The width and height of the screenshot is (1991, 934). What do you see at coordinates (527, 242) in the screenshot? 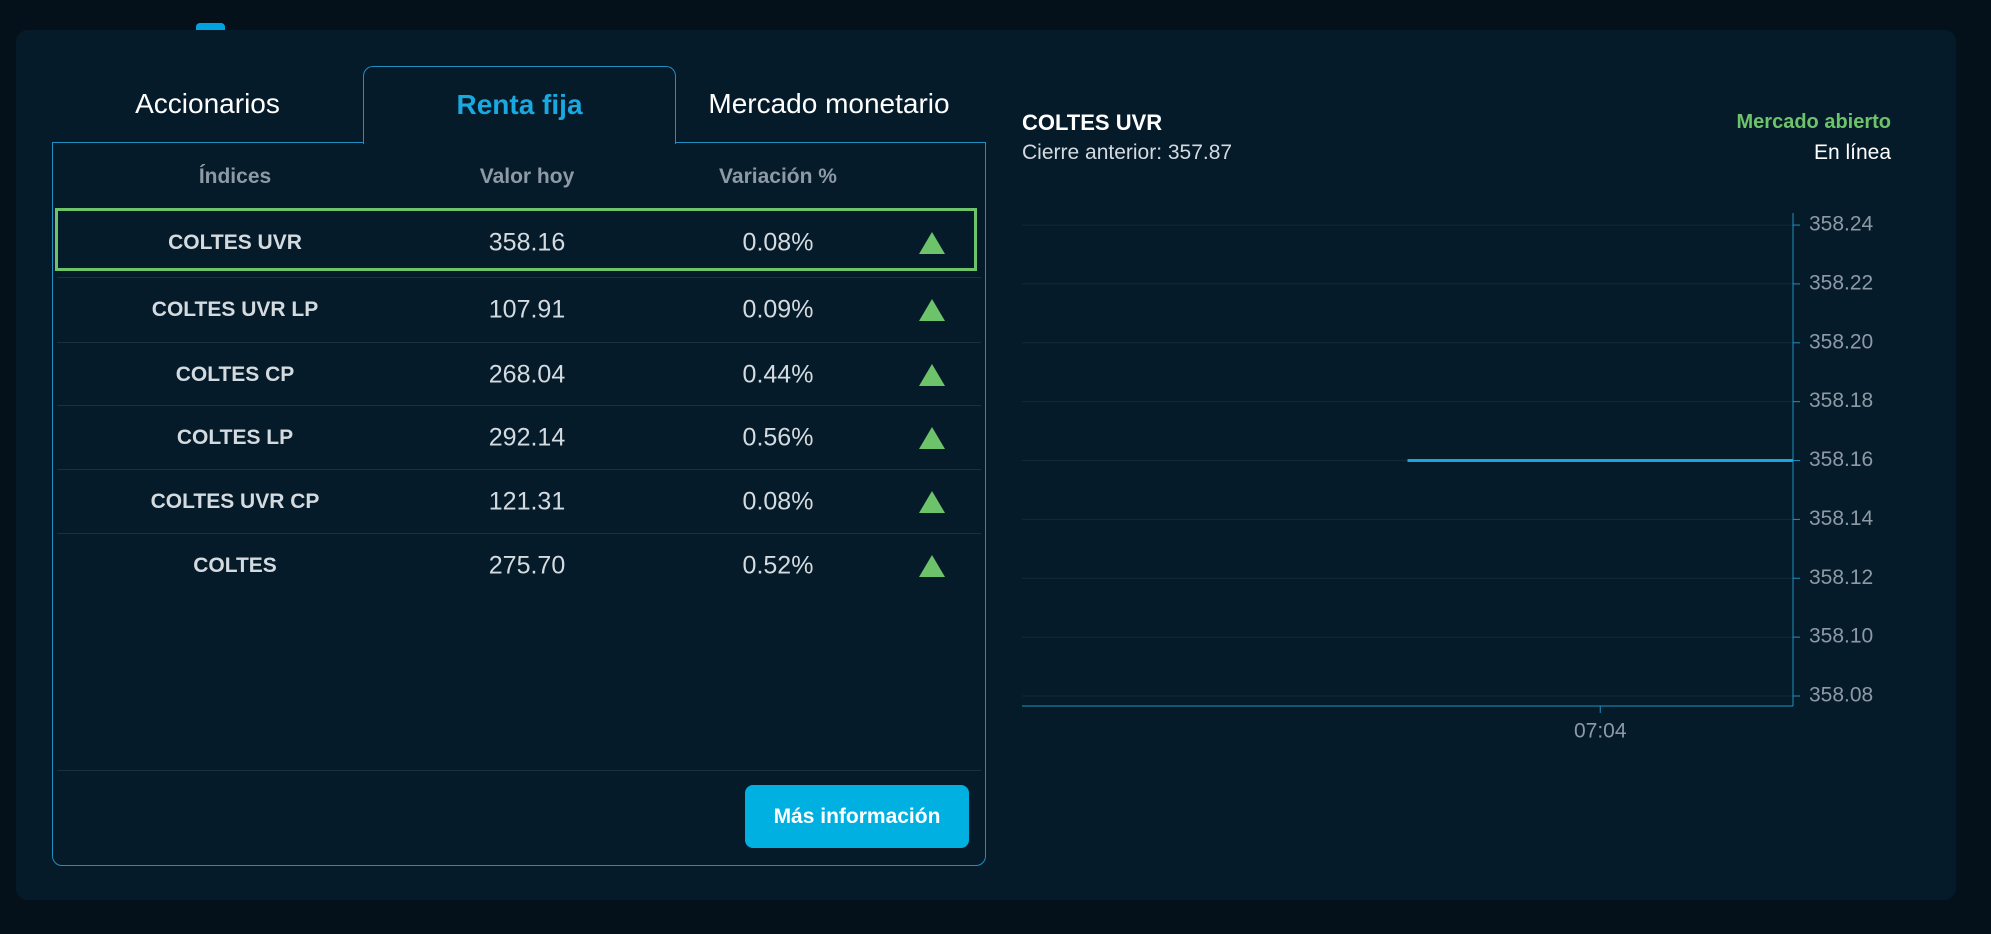
I see `index-value: 358.16` at bounding box center [527, 242].